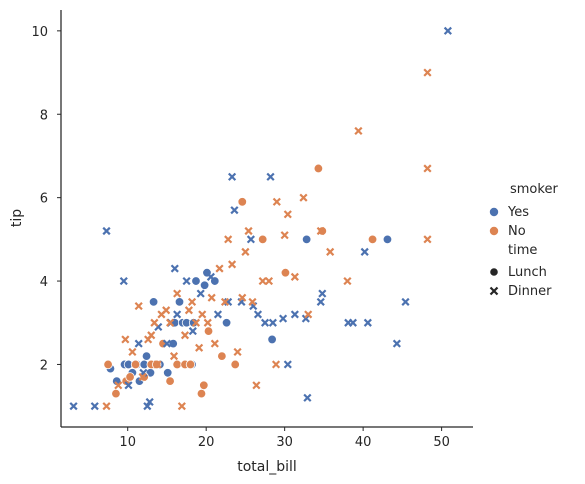 This screenshot has height=484, width=585. What do you see at coordinates (206, 442) in the screenshot?
I see `x-tick-label: 20` at bounding box center [206, 442].